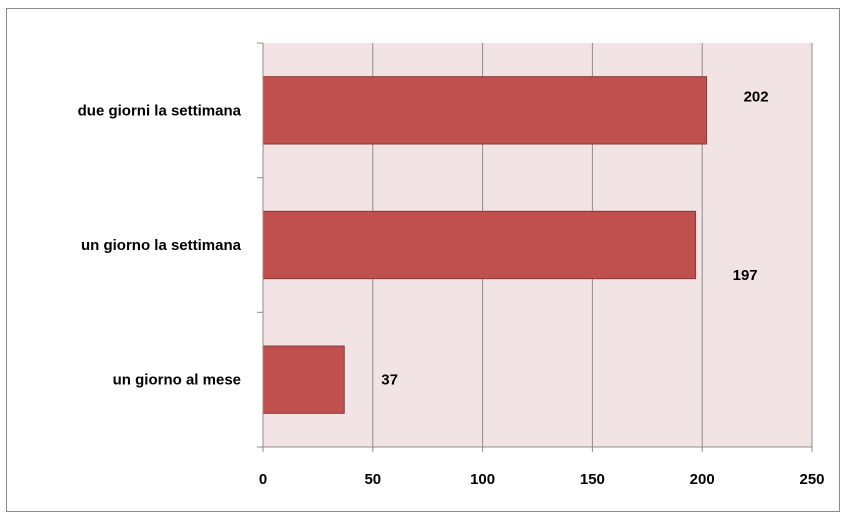  What do you see at coordinates (592, 479) in the screenshot?
I see `x-tick-label: 150` at bounding box center [592, 479].